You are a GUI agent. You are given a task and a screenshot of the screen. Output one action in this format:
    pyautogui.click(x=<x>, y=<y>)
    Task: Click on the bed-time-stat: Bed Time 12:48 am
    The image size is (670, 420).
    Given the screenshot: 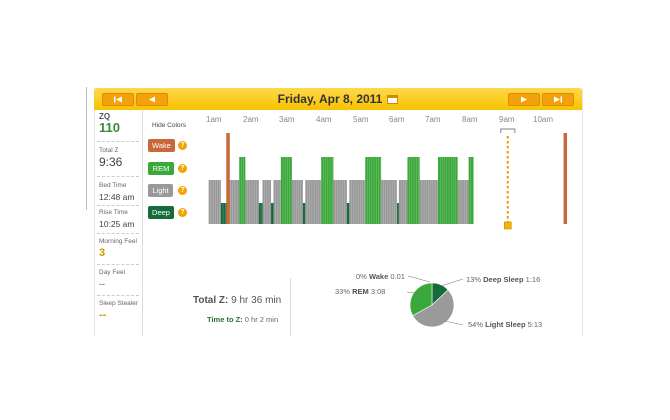 What is the action you would take?
    pyautogui.click(x=116, y=193)
    